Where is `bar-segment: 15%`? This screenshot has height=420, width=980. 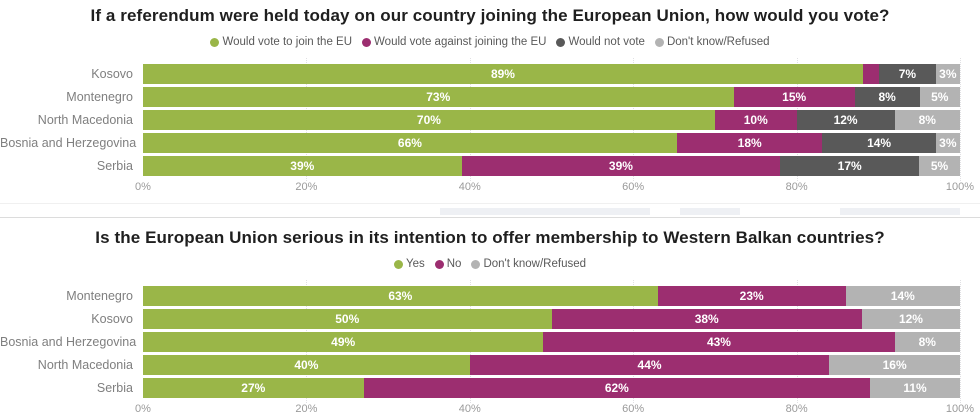
bar-segment: 15% is located at coordinates (794, 96).